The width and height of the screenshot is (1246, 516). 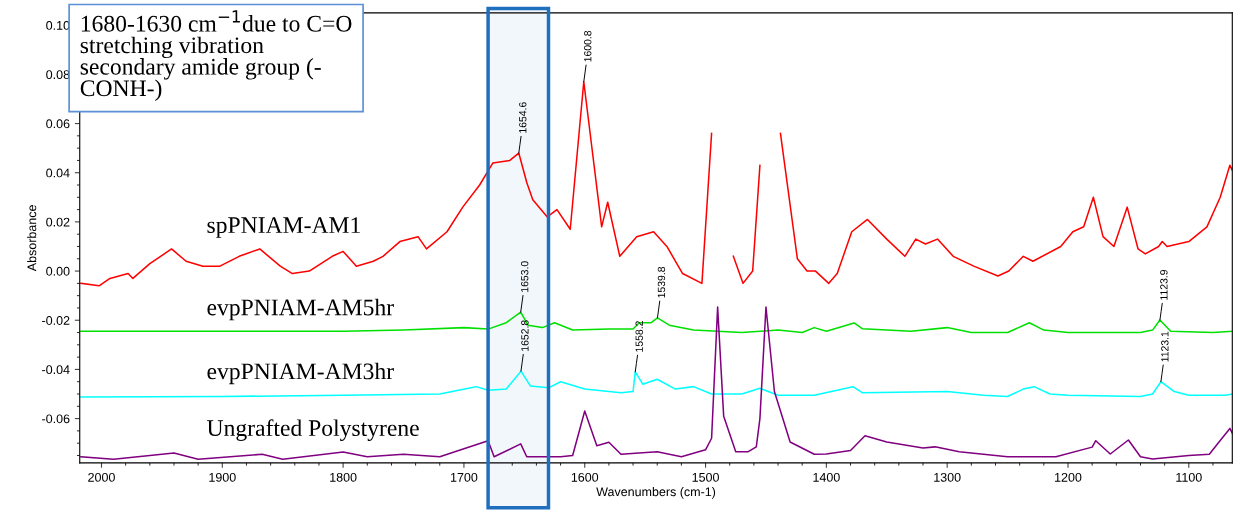 I want to click on y-tick-label: 0.02, so click(x=58, y=222).